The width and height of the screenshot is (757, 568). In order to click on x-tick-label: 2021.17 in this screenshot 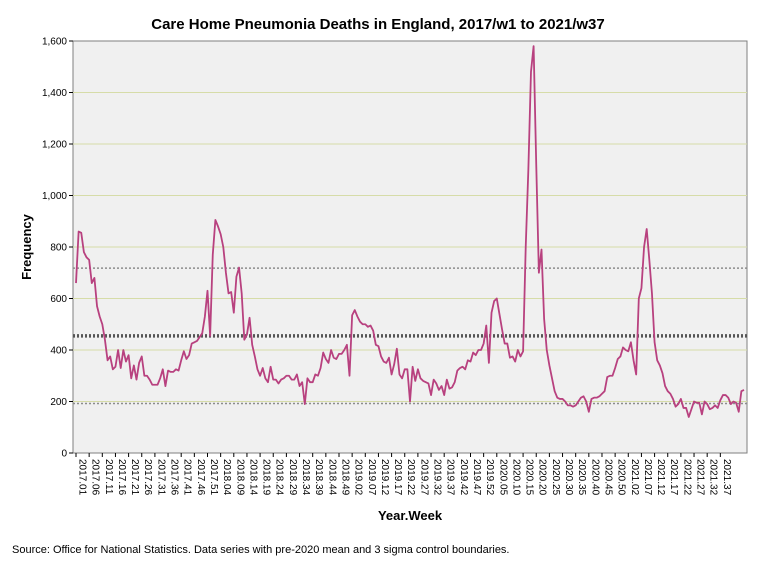, I will do `click(673, 477)`.